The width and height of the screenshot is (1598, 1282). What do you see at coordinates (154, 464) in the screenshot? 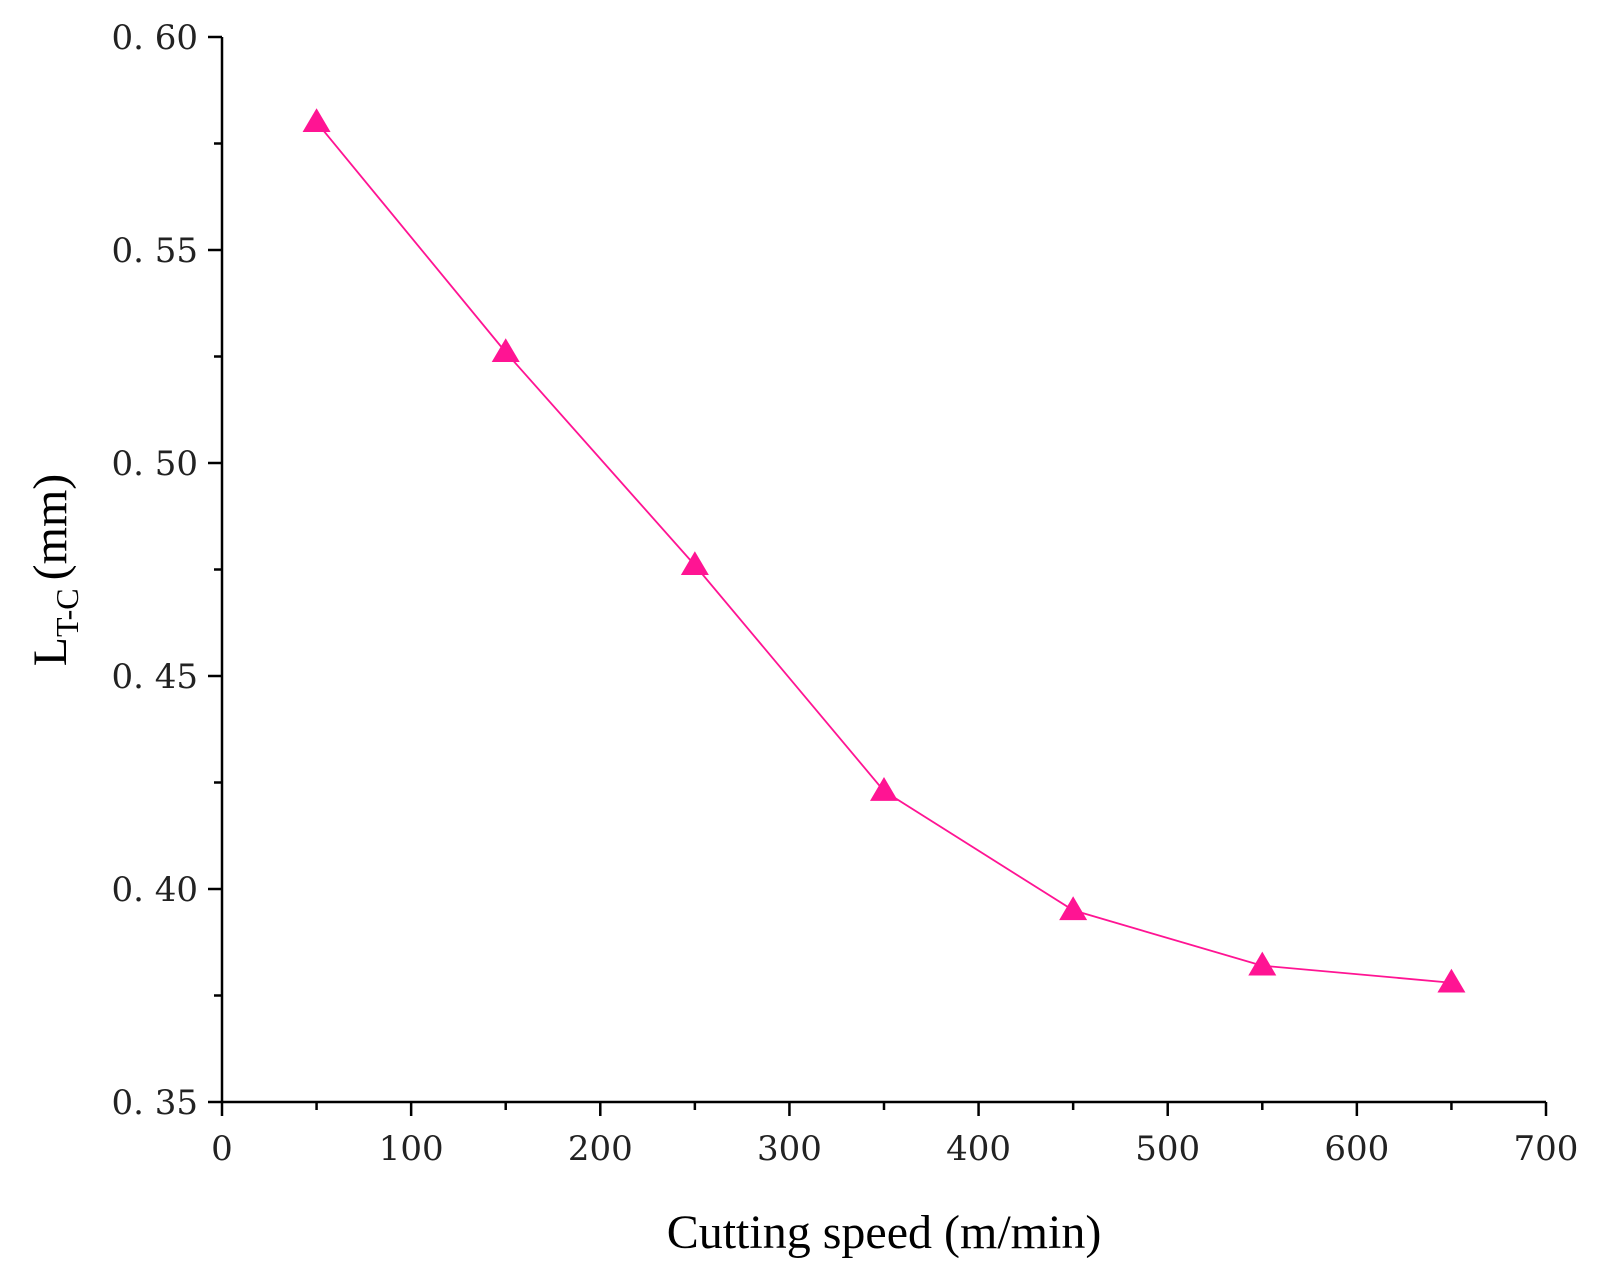
I see `y-tick-label: 0. 50` at bounding box center [154, 464].